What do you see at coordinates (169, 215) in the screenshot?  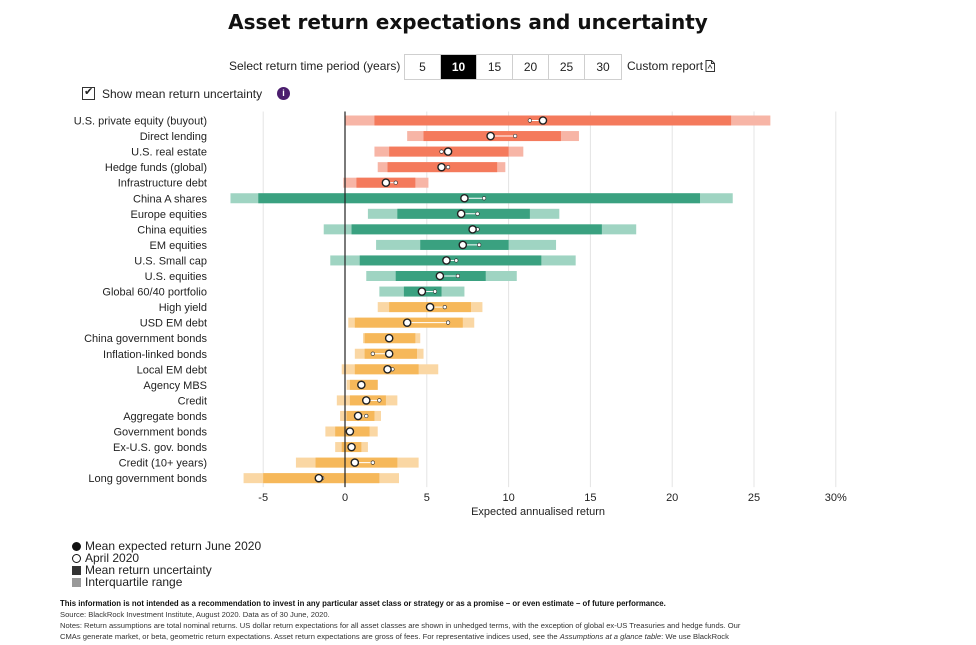 I see `row-label: Europe equities` at bounding box center [169, 215].